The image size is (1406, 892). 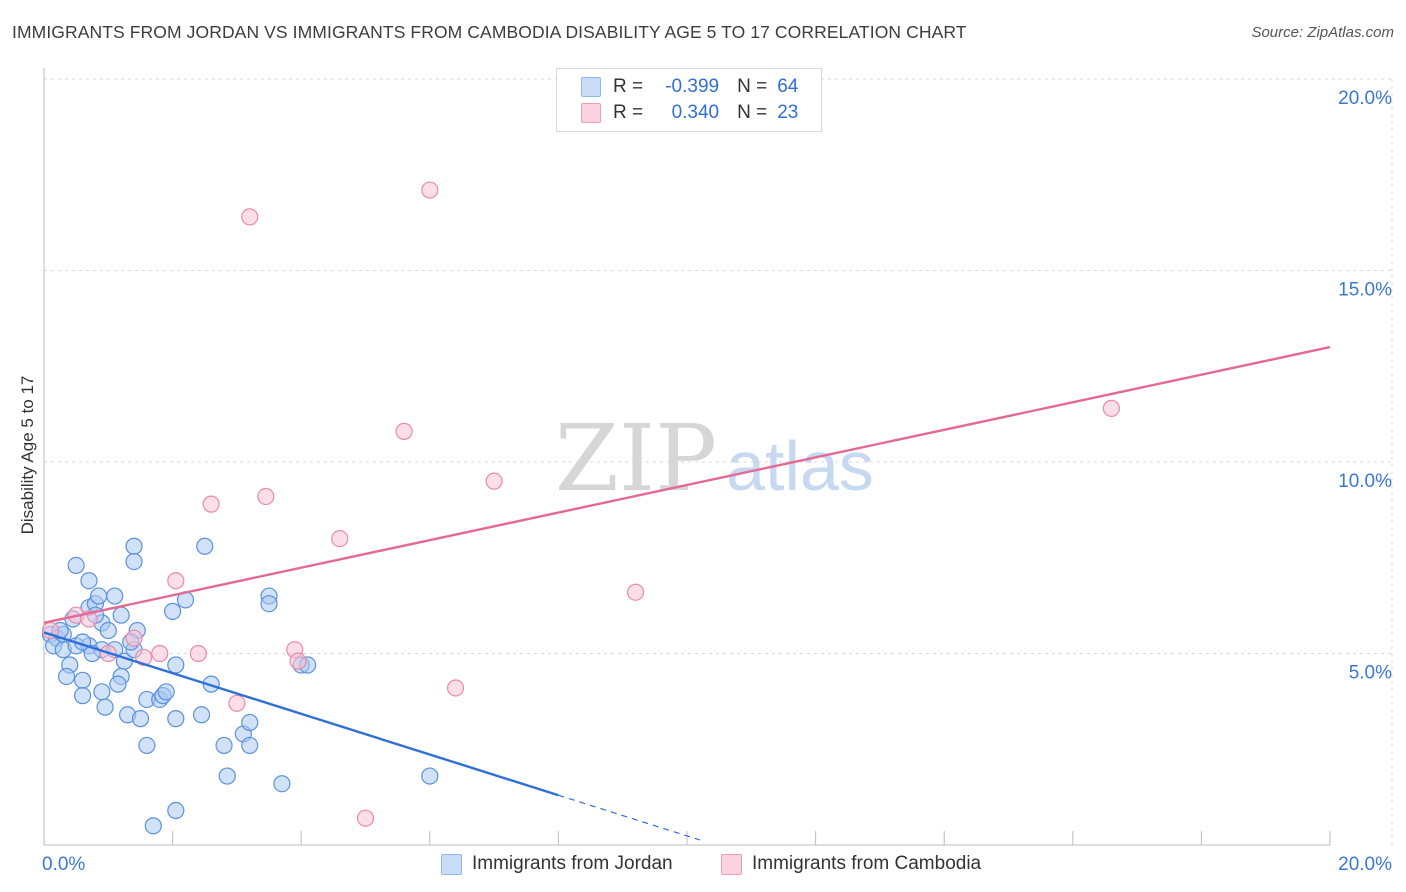 I want to click on bottom-legend-swatch-jordan, so click(x=451, y=864).